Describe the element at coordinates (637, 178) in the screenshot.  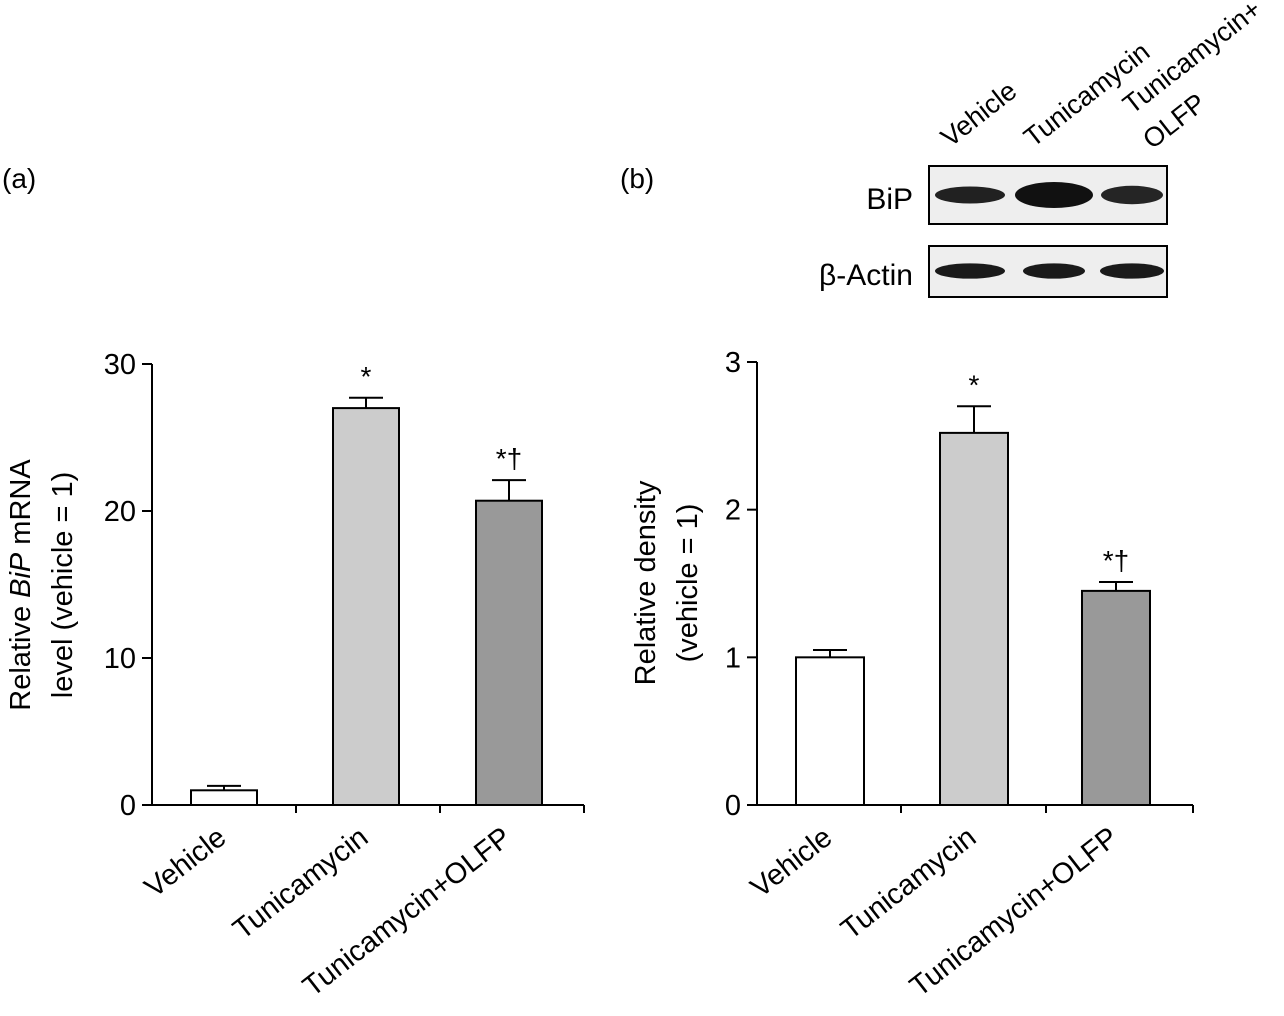
I see `panel-label-b: (b)` at that location.